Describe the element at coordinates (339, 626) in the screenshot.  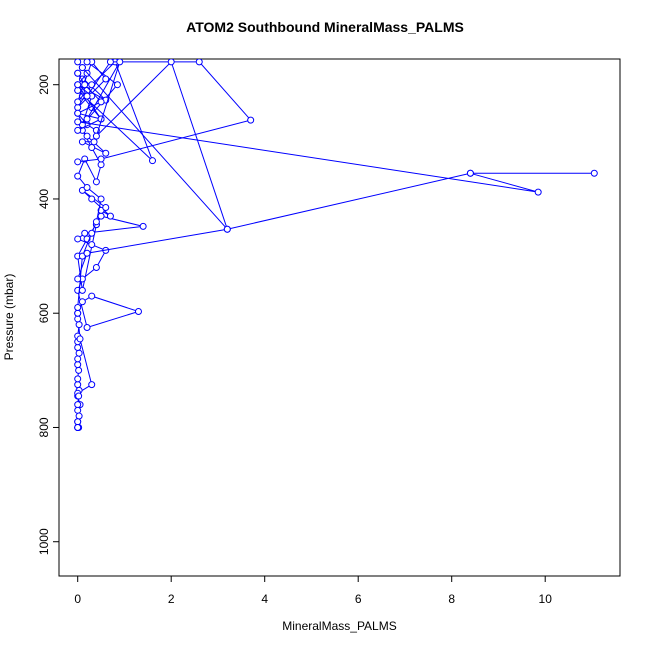
I see `x-axis-label: MineralMass_PALMS` at that location.